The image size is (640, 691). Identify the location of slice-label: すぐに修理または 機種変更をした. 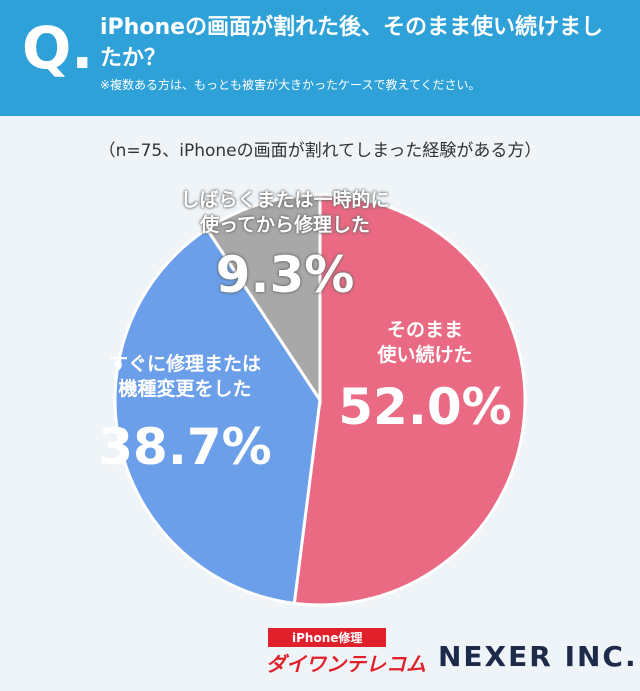
(185, 376).